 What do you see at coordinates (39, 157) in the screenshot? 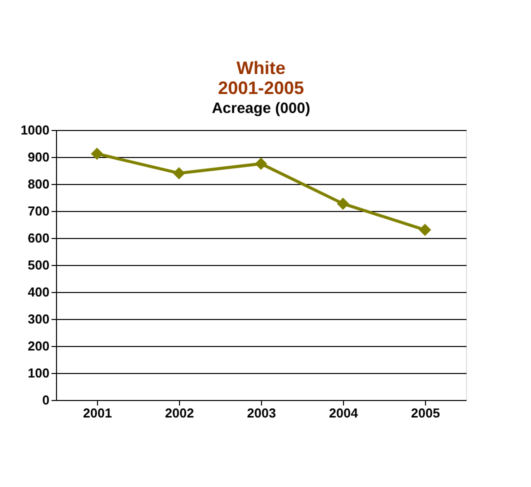
I see `y-tick-label: 900` at bounding box center [39, 157].